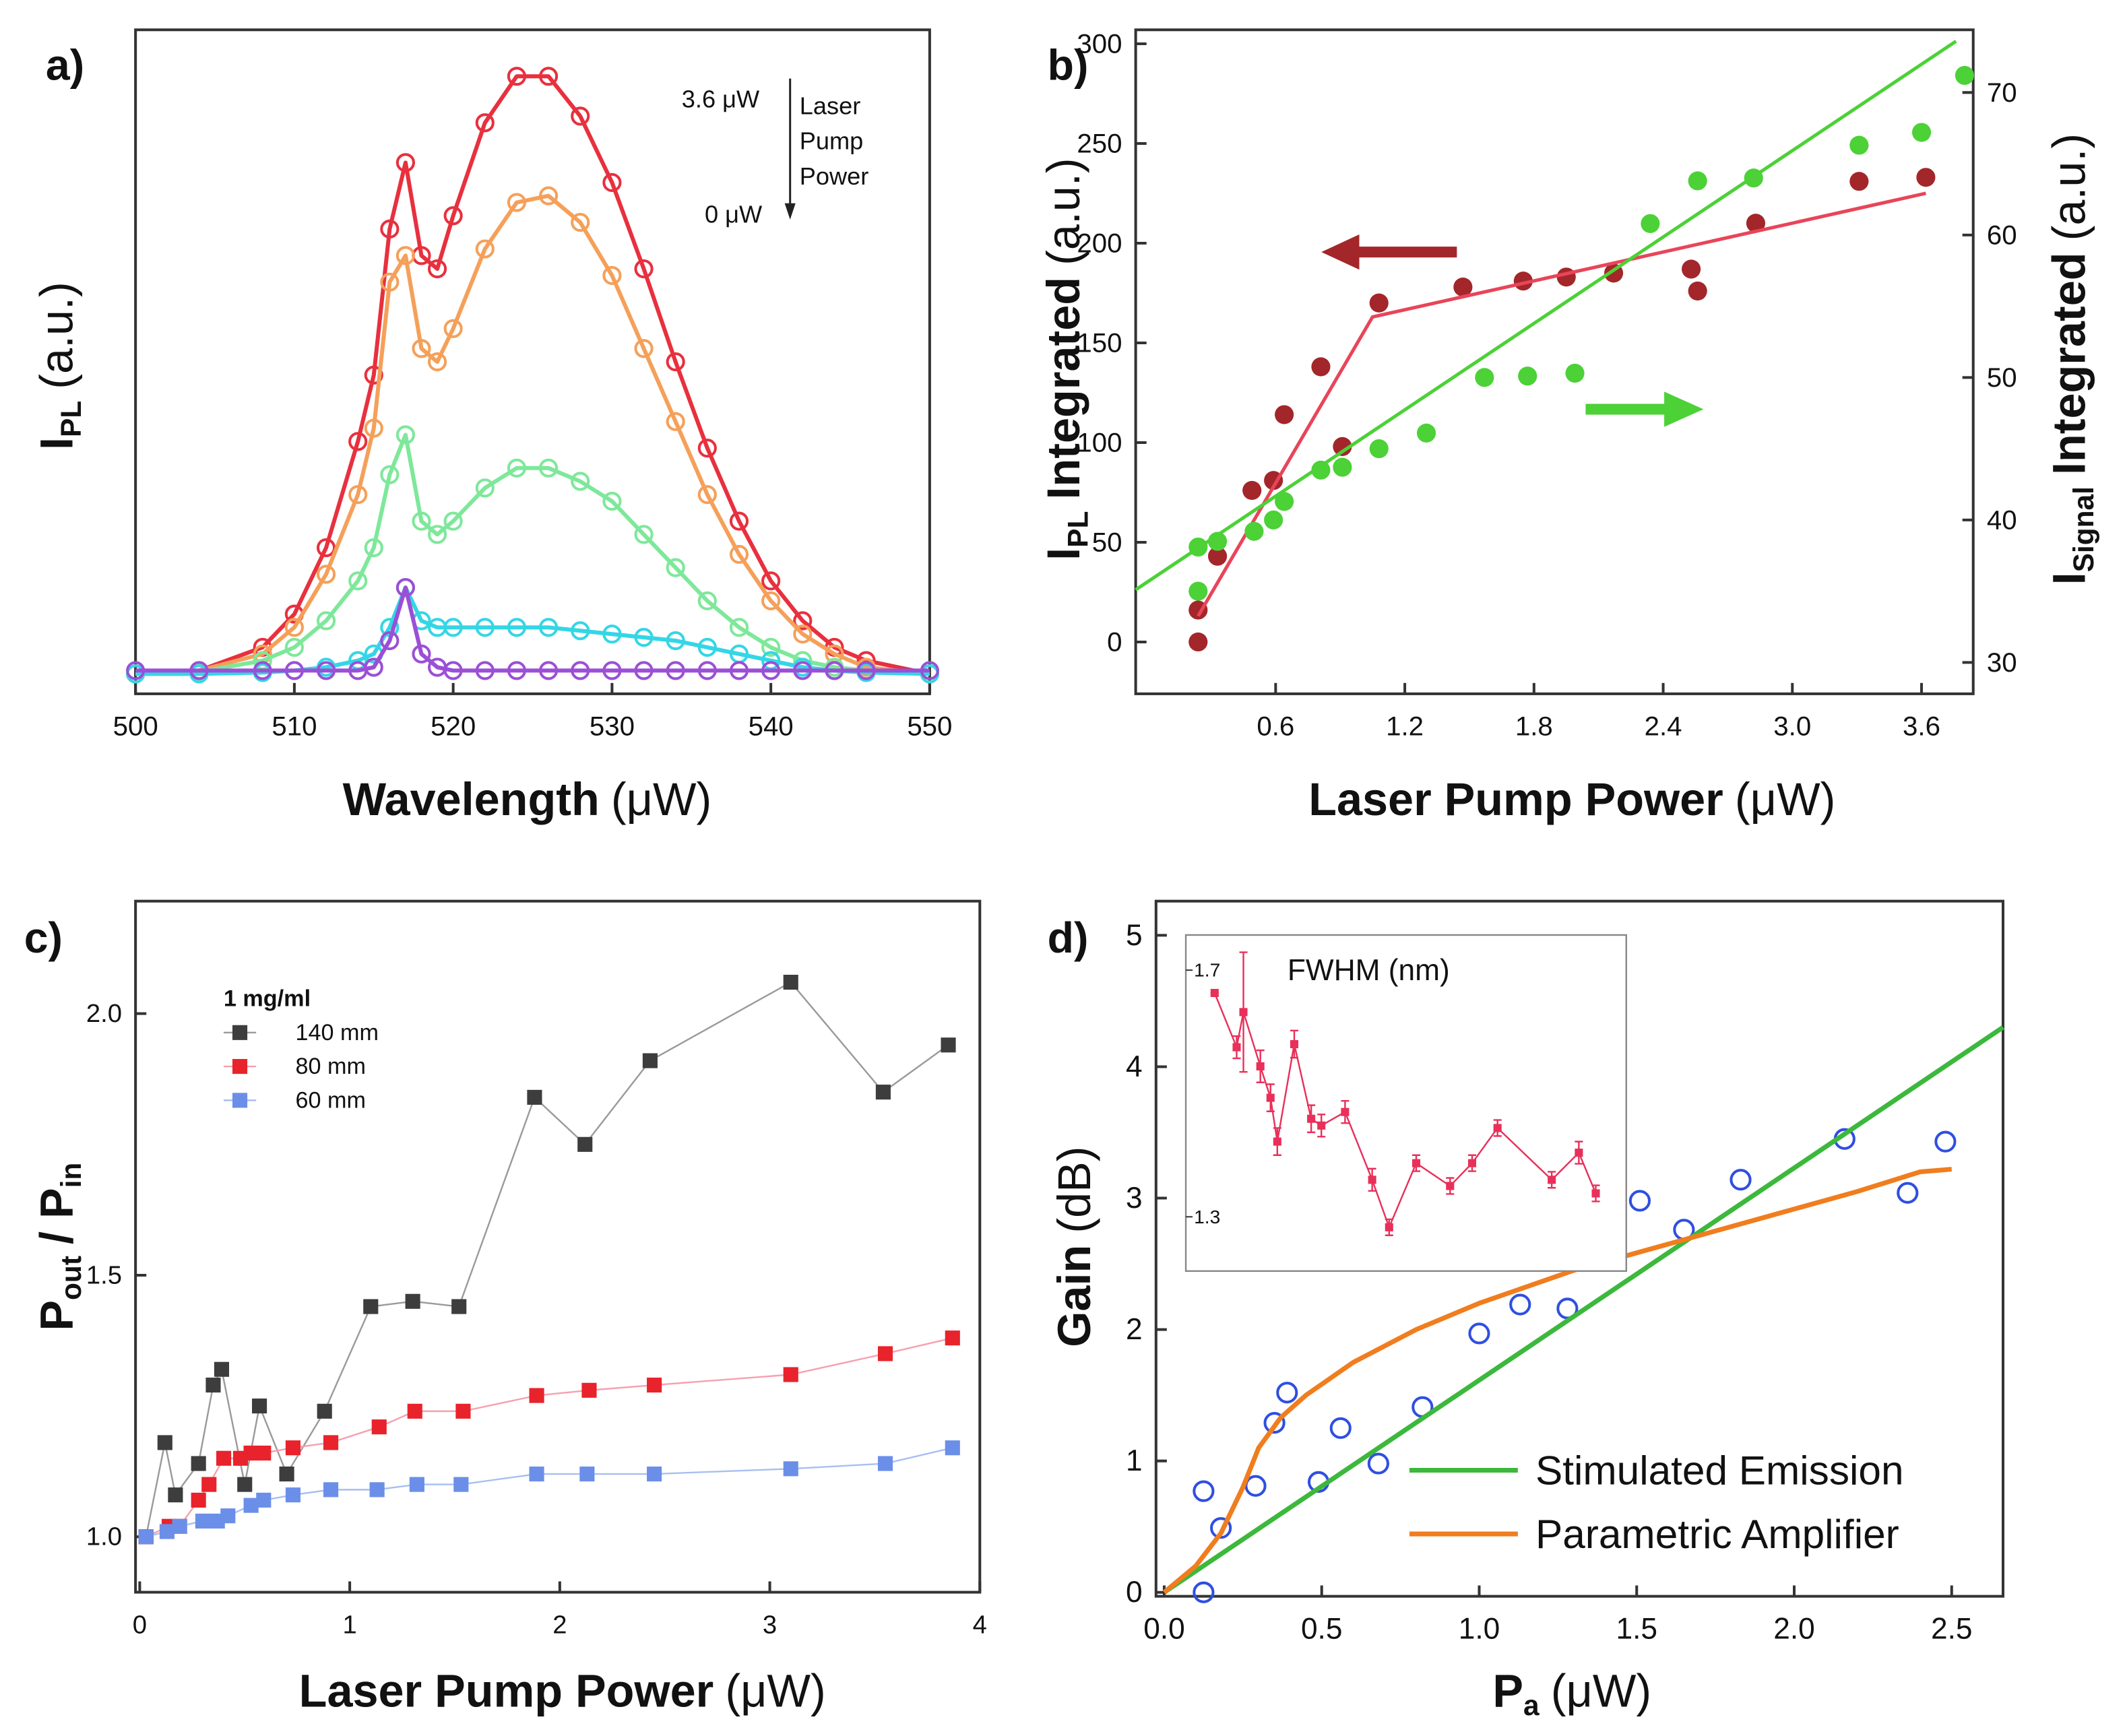  What do you see at coordinates (71, 1175) in the screenshot?
I see `axis-label-part: in` at bounding box center [71, 1175].